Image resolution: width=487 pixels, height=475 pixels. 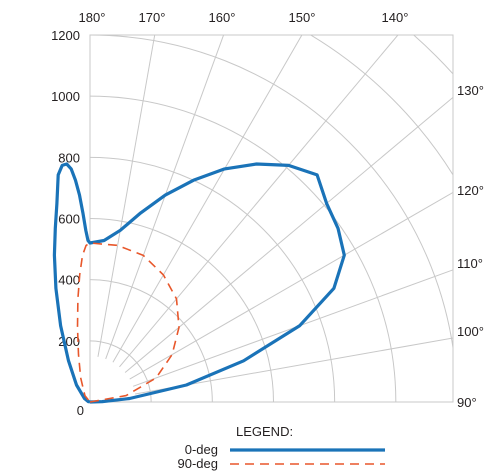 I want to click on radial-tick-label: 1000, so click(x=65, y=96).